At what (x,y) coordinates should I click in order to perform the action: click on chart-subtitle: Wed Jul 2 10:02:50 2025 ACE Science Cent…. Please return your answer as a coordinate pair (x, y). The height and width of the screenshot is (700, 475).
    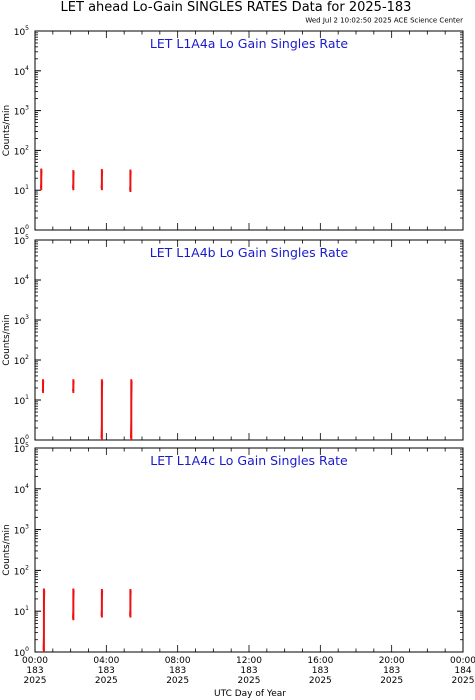
    Looking at the image, I should click on (384, 21).